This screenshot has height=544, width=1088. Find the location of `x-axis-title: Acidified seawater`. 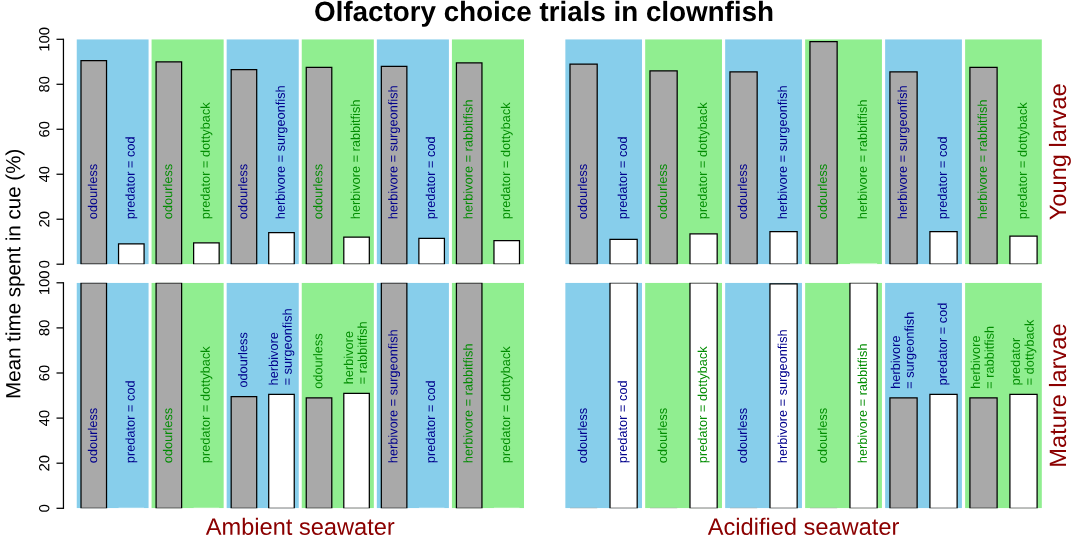

x-axis-title: Acidified seawater is located at coordinates (803, 526).